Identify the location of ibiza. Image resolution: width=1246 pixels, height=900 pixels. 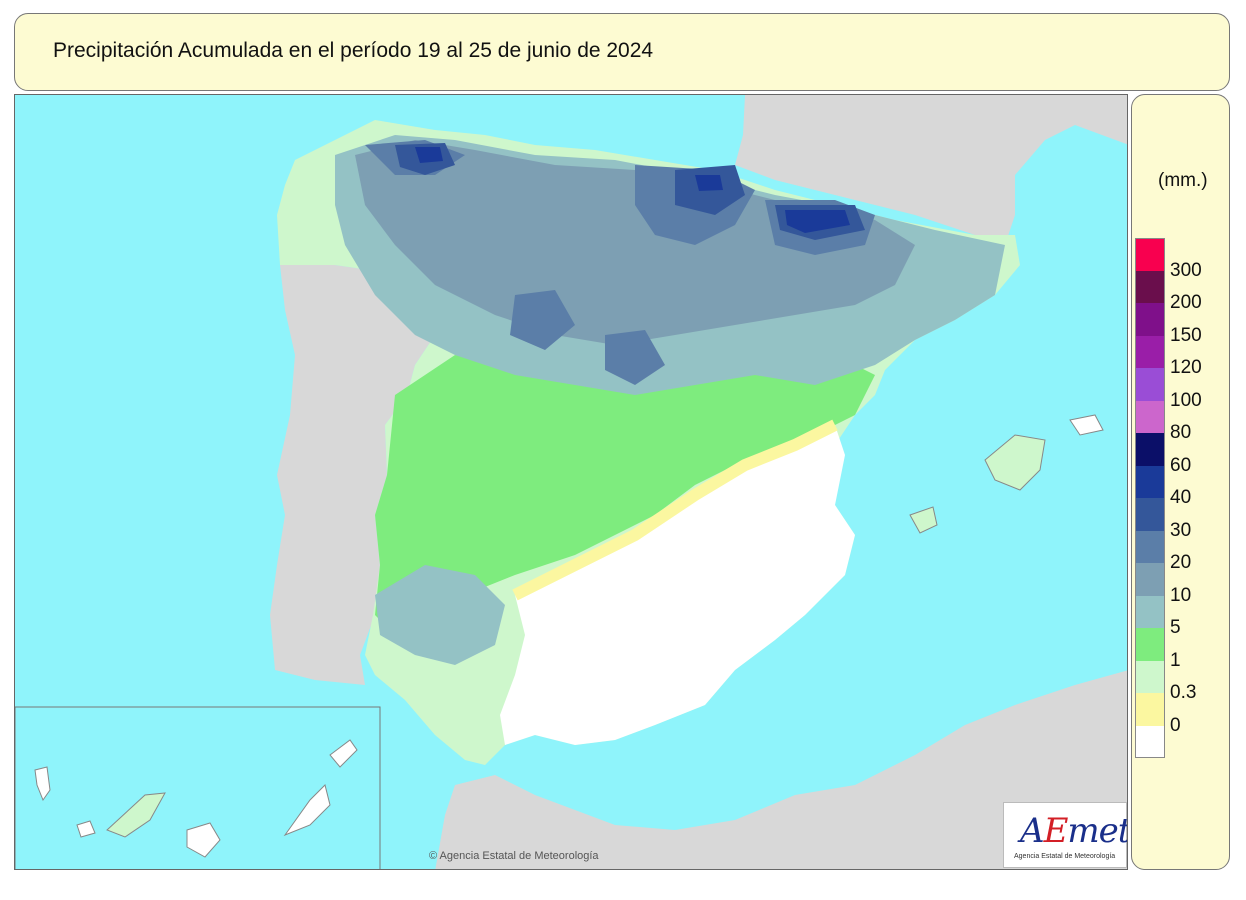
(923, 520).